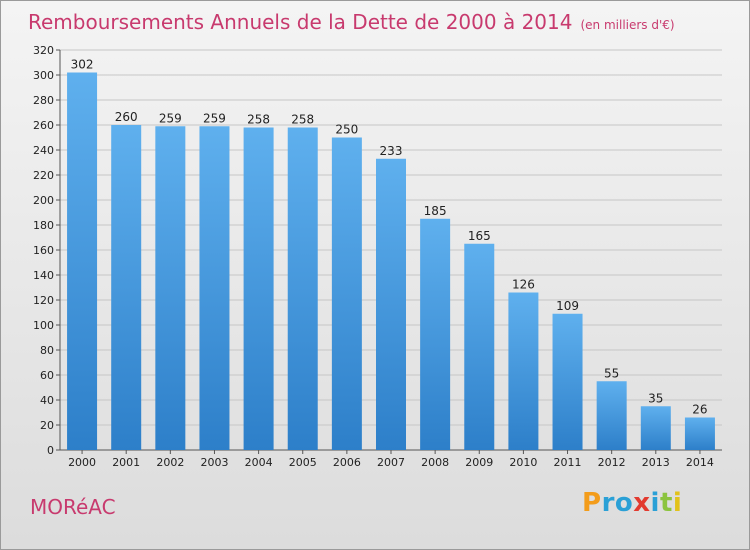  I want to click on bar-2003, so click(214, 288).